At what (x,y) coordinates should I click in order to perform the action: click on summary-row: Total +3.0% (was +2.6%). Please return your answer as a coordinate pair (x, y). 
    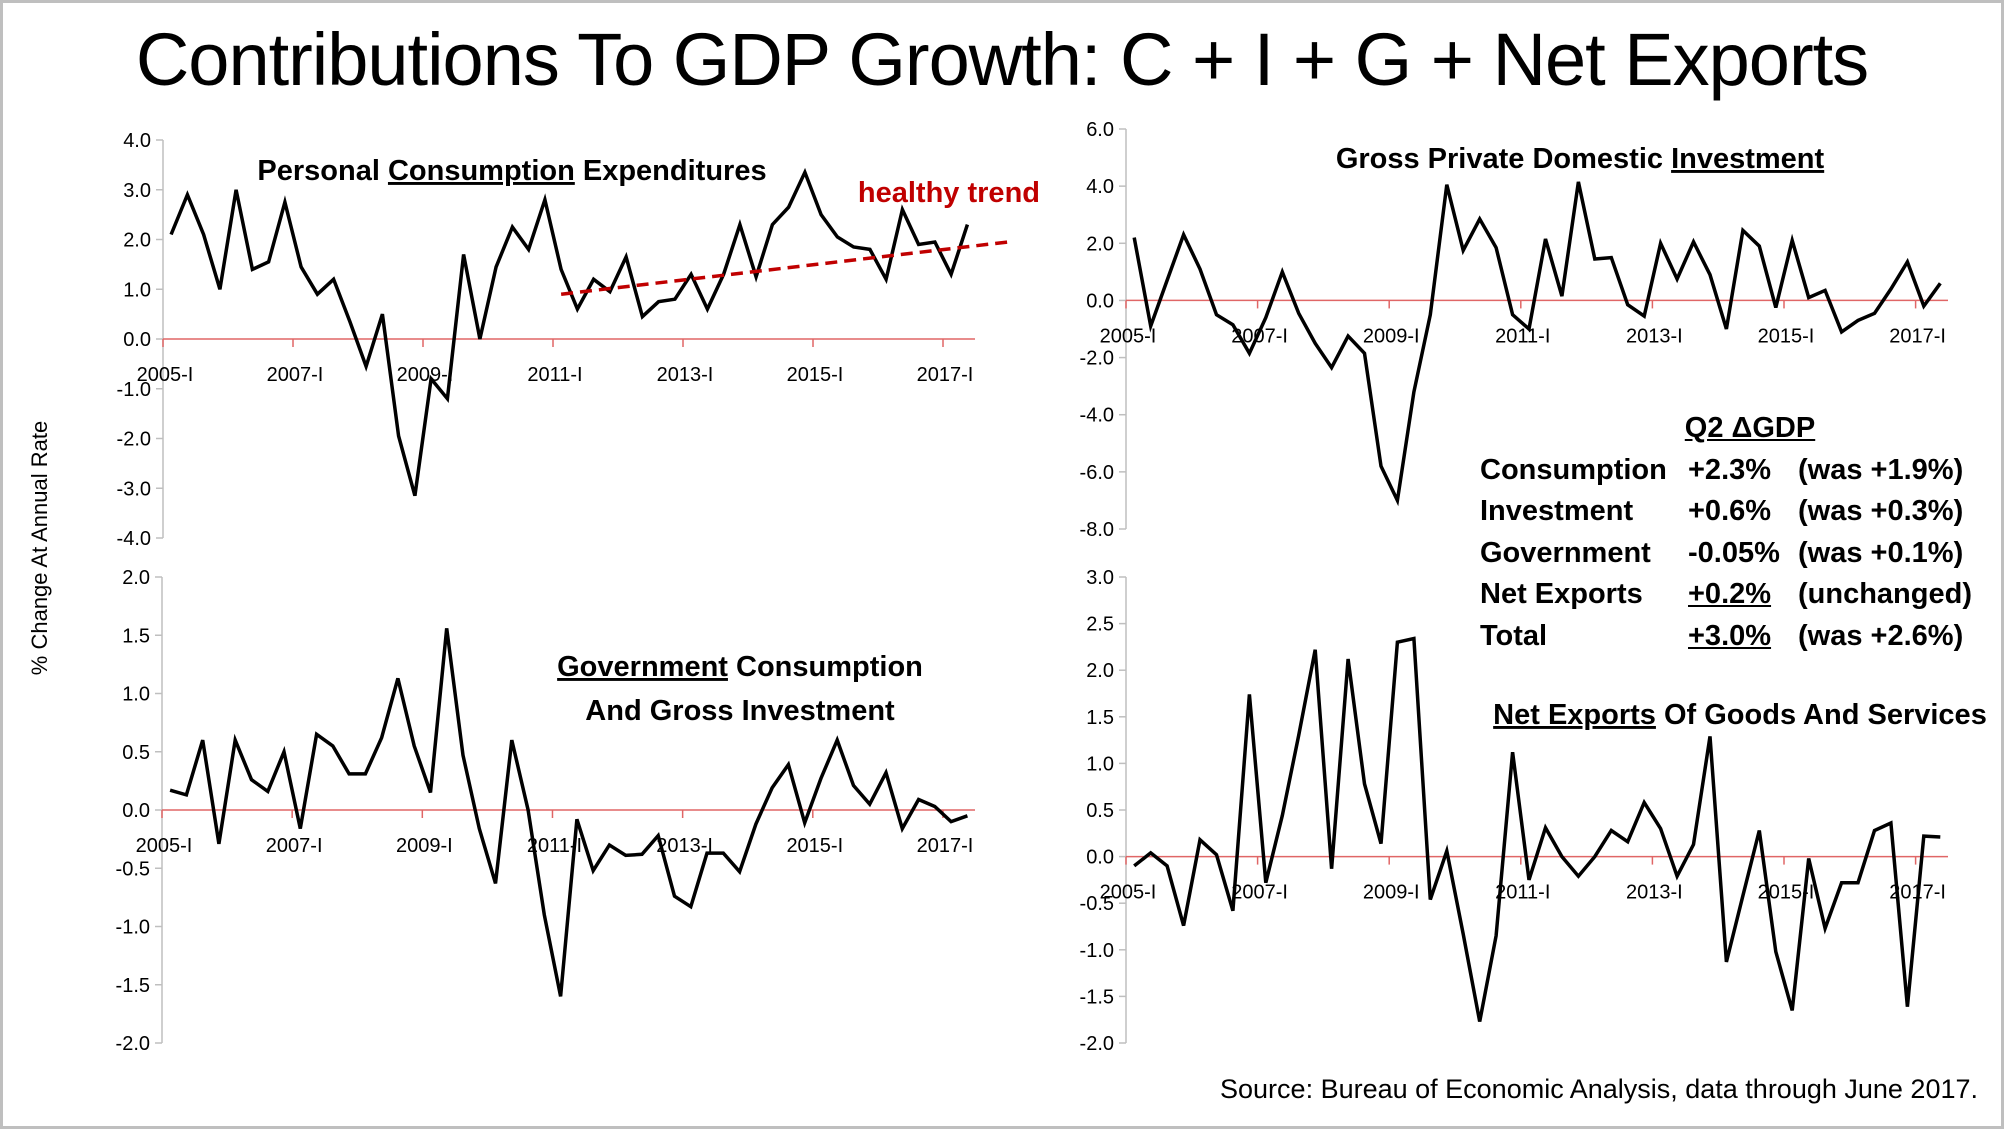
    Looking at the image, I should click on (1726, 637).